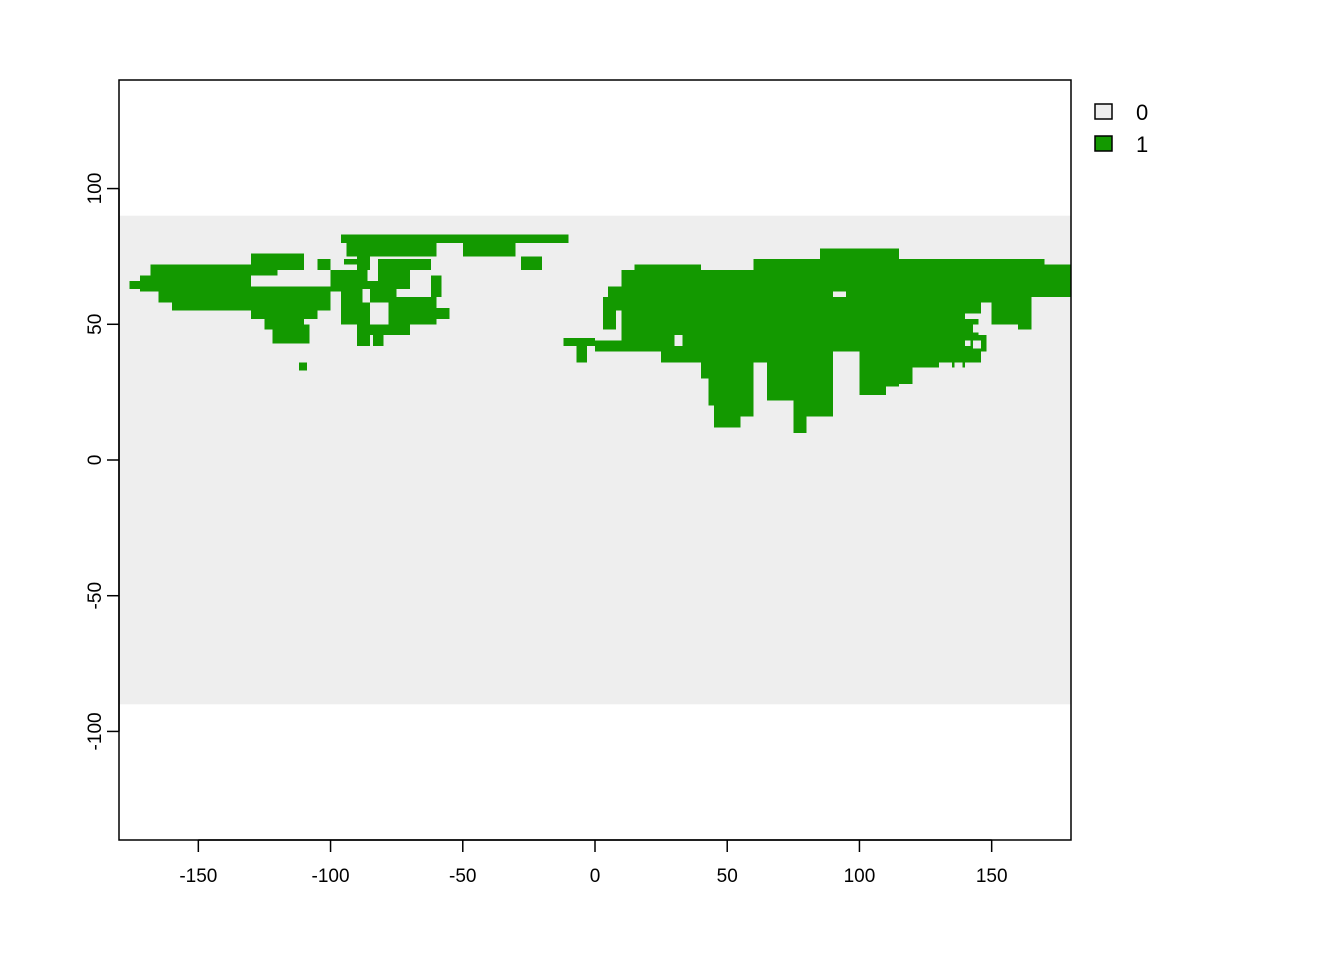 The image size is (1344, 960). What do you see at coordinates (672, 319) in the screenshot?
I see `raster-cells-value-0-holes` at bounding box center [672, 319].